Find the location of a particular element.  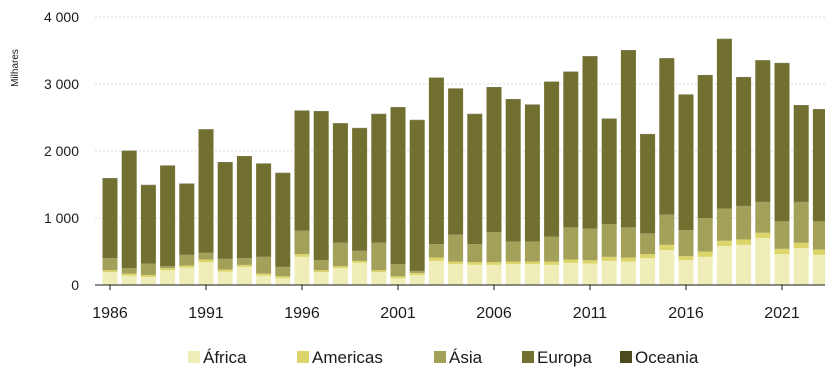

x-tick-label: 2006 is located at coordinates (494, 313).